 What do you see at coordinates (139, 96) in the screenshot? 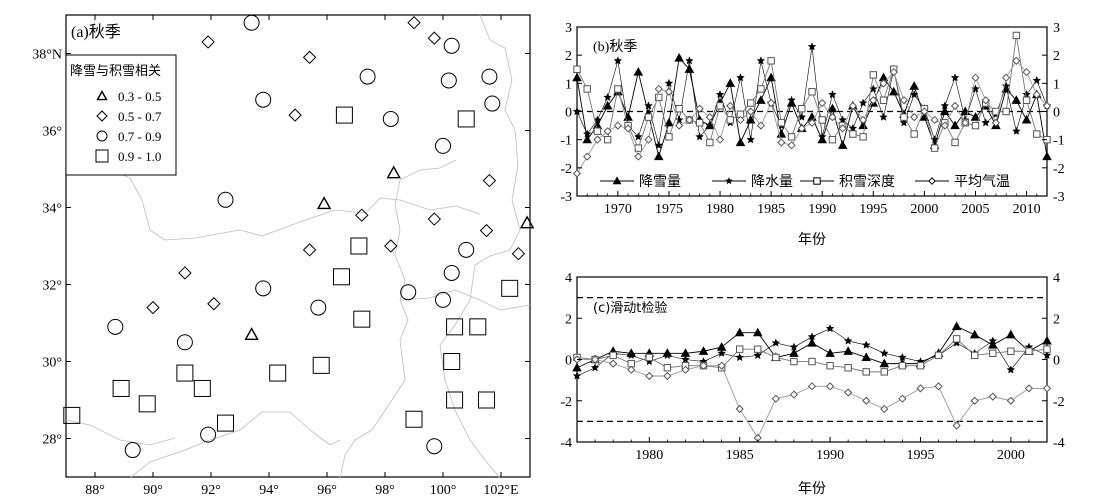
I see `legend-label: 0.3 - 0.5` at bounding box center [139, 96].